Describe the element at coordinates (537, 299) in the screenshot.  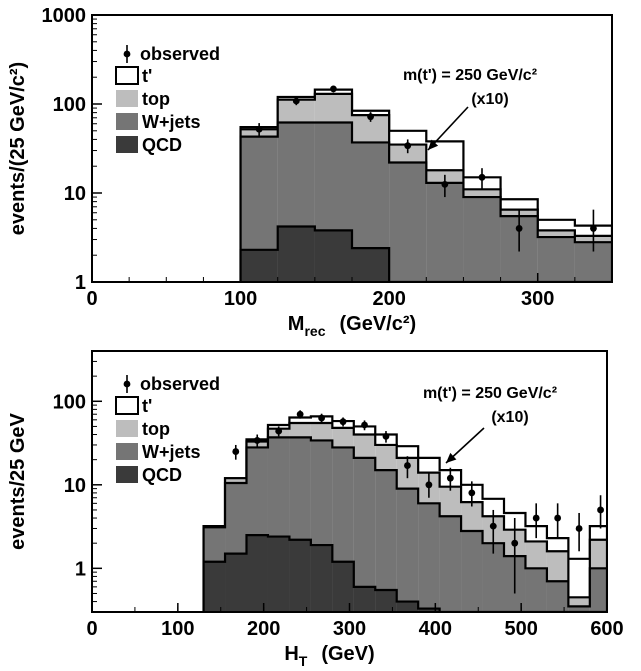
I see `p0-xtick-label-3: 300` at that location.